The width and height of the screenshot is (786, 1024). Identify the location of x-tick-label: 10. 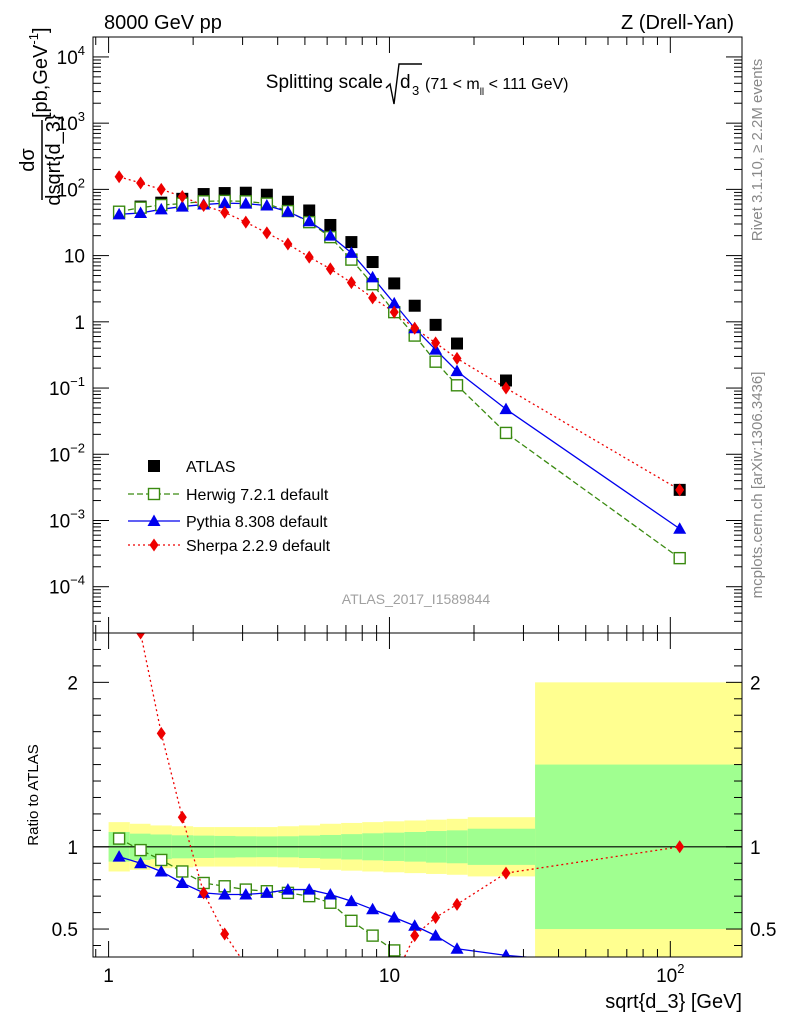
(389, 976).